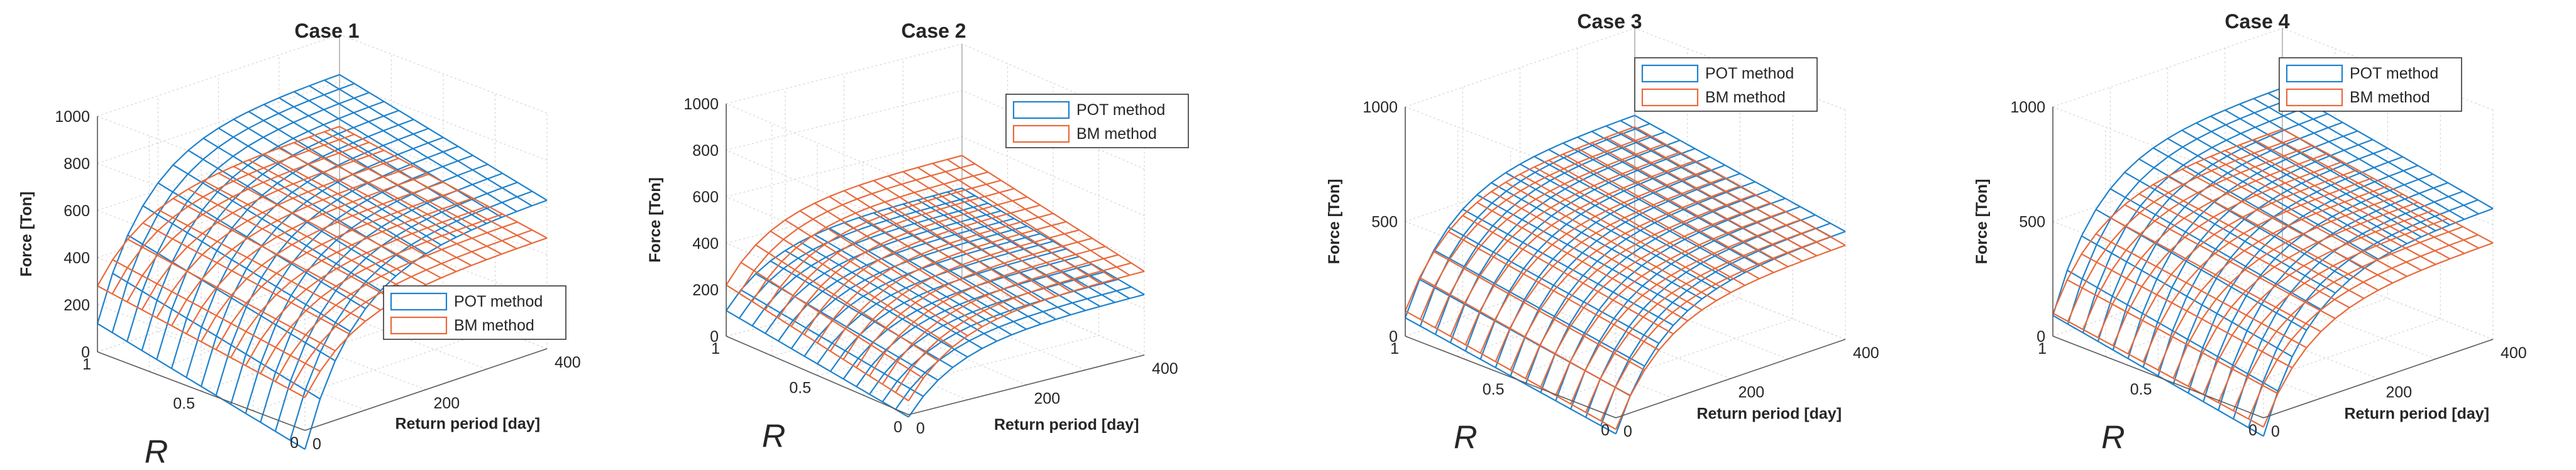 This screenshot has width=2576, height=470. What do you see at coordinates (1116, 134) in the screenshot?
I see `legend-label: BM method` at bounding box center [1116, 134].